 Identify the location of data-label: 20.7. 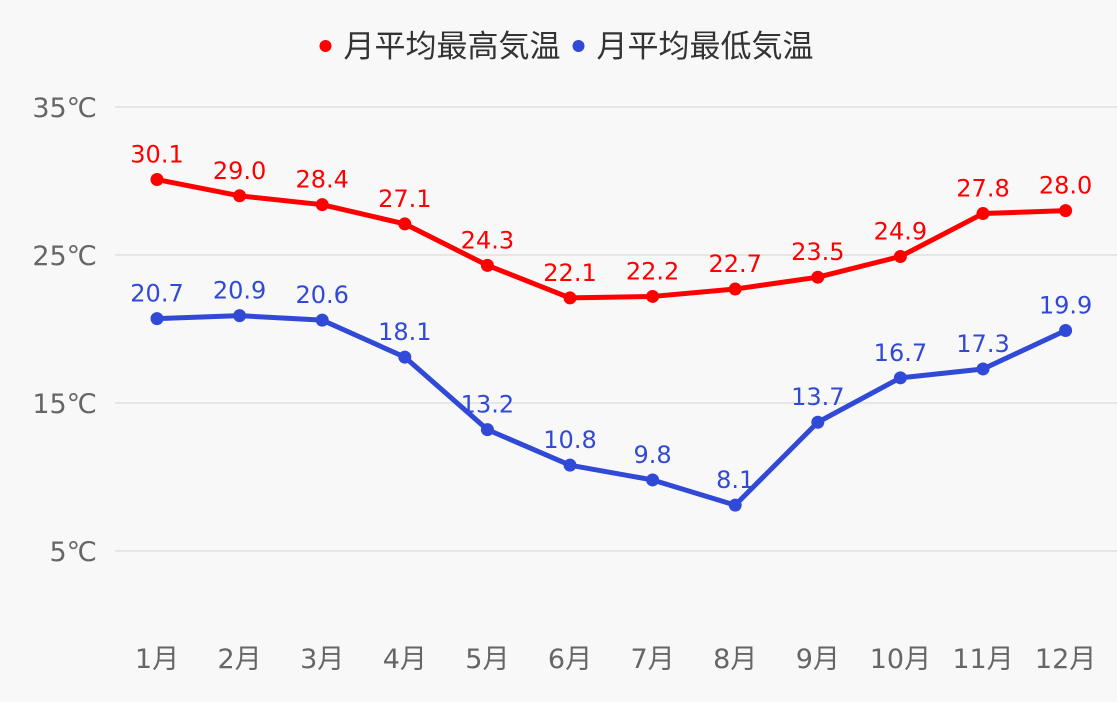
(156, 294).